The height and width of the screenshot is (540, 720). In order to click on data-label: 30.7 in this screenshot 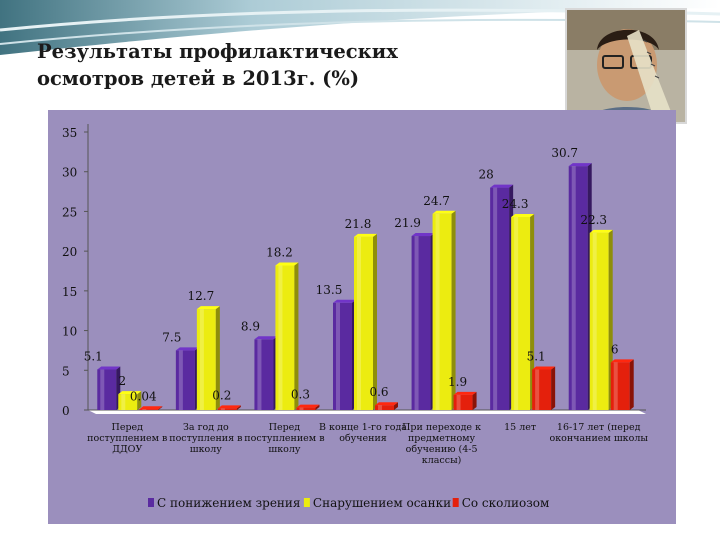, I will do `click(564, 153)`.